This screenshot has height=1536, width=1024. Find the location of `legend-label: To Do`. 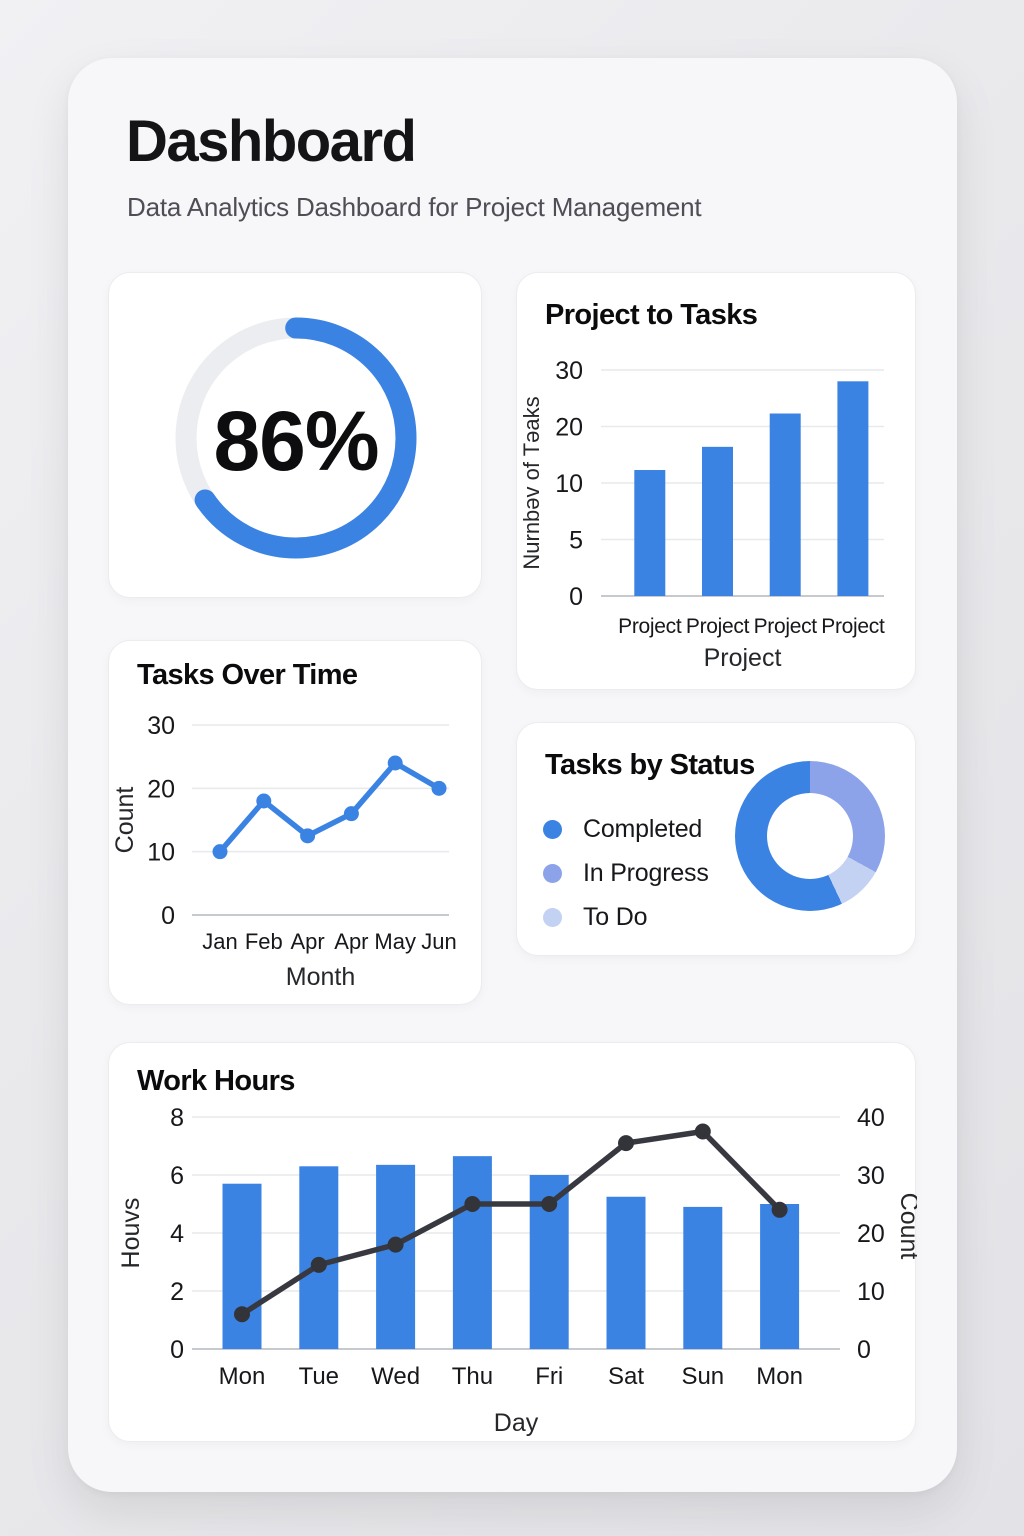

legend-label: To Do is located at coordinates (615, 916).